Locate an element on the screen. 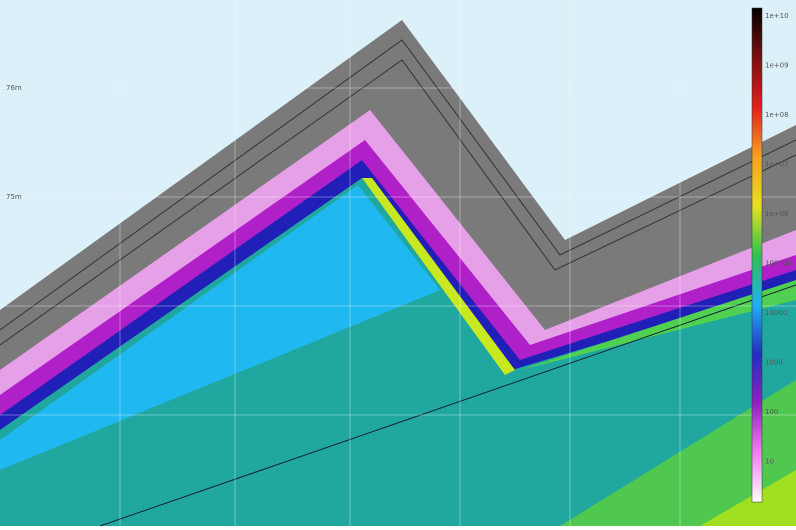 The image size is (796, 530). colorbar-label: 10 is located at coordinates (769, 462).